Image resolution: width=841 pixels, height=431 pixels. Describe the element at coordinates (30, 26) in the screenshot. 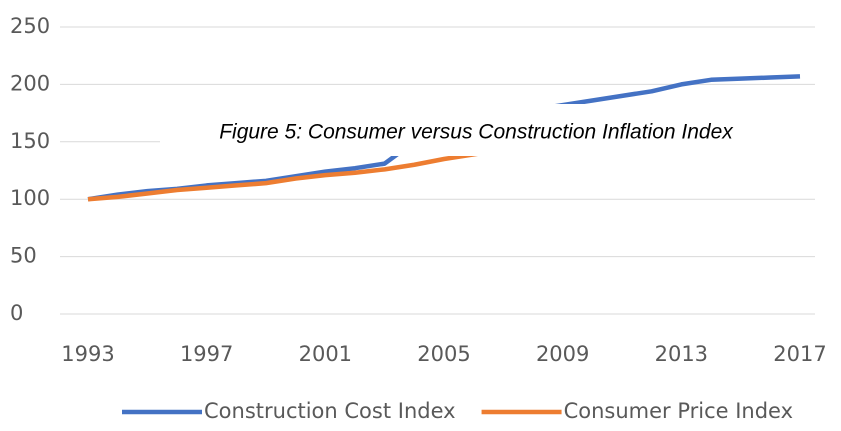

I see `y-tick-label: 250` at that location.